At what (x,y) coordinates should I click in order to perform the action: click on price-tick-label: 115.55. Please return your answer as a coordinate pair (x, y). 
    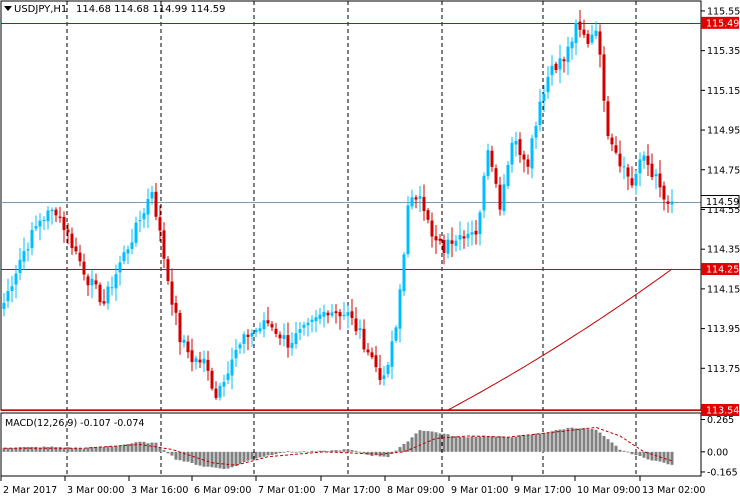
    Looking at the image, I should click on (723, 11).